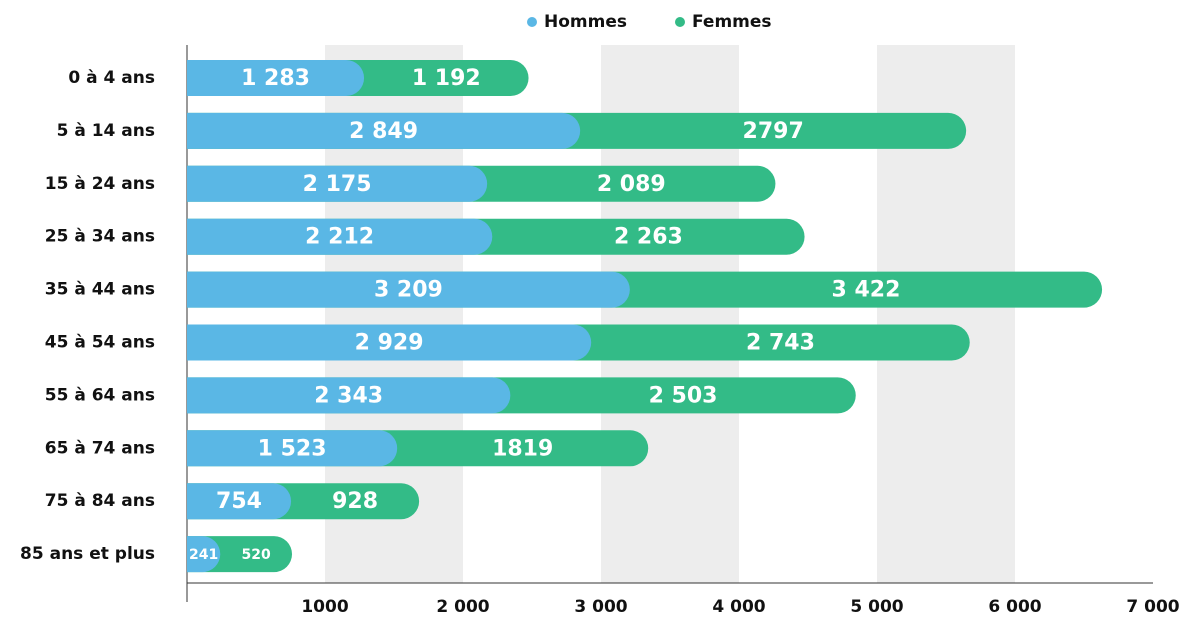 The height and width of the screenshot is (623, 1196). What do you see at coordinates (100, 343) in the screenshot?
I see `y-tick-label: 45 à 54 ans` at bounding box center [100, 343].